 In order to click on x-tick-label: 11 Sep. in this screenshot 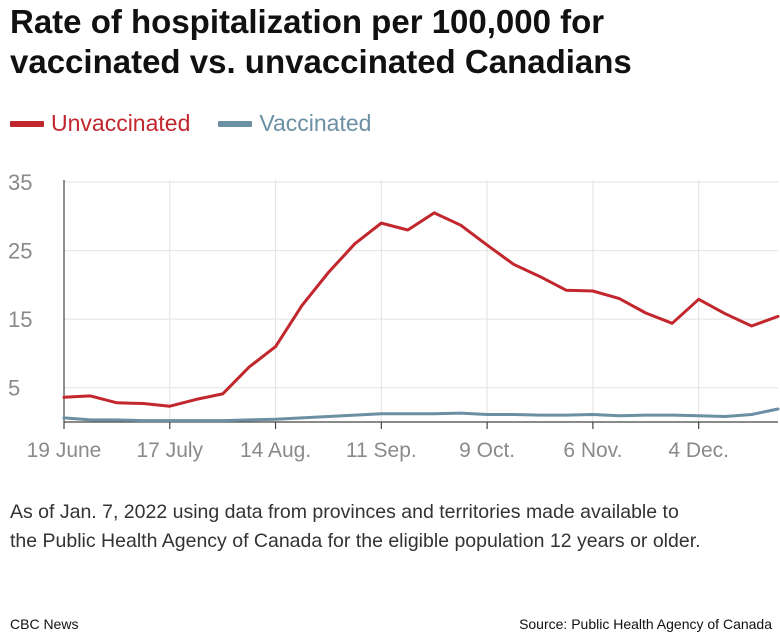, I will do `click(381, 450)`.